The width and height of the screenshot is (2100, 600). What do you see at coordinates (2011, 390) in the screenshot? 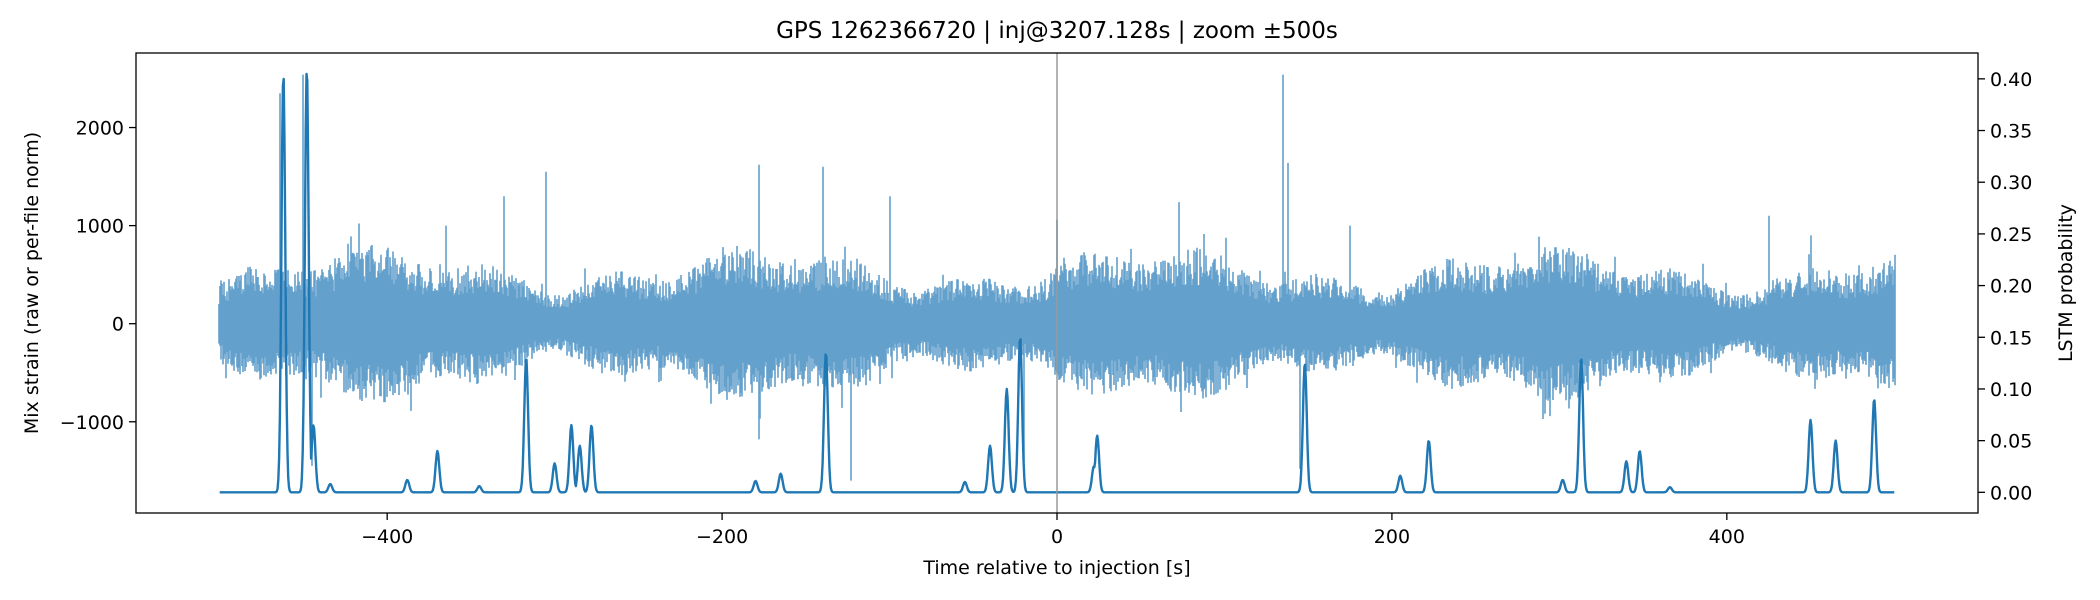
I see `y-right-tick-label: 0.10` at bounding box center [2011, 390].